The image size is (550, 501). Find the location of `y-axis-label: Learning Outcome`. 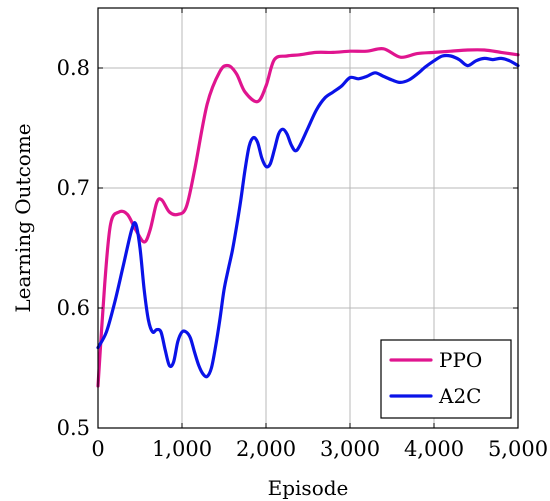

y-axis-label: Learning Outcome is located at coordinates (23, 217).